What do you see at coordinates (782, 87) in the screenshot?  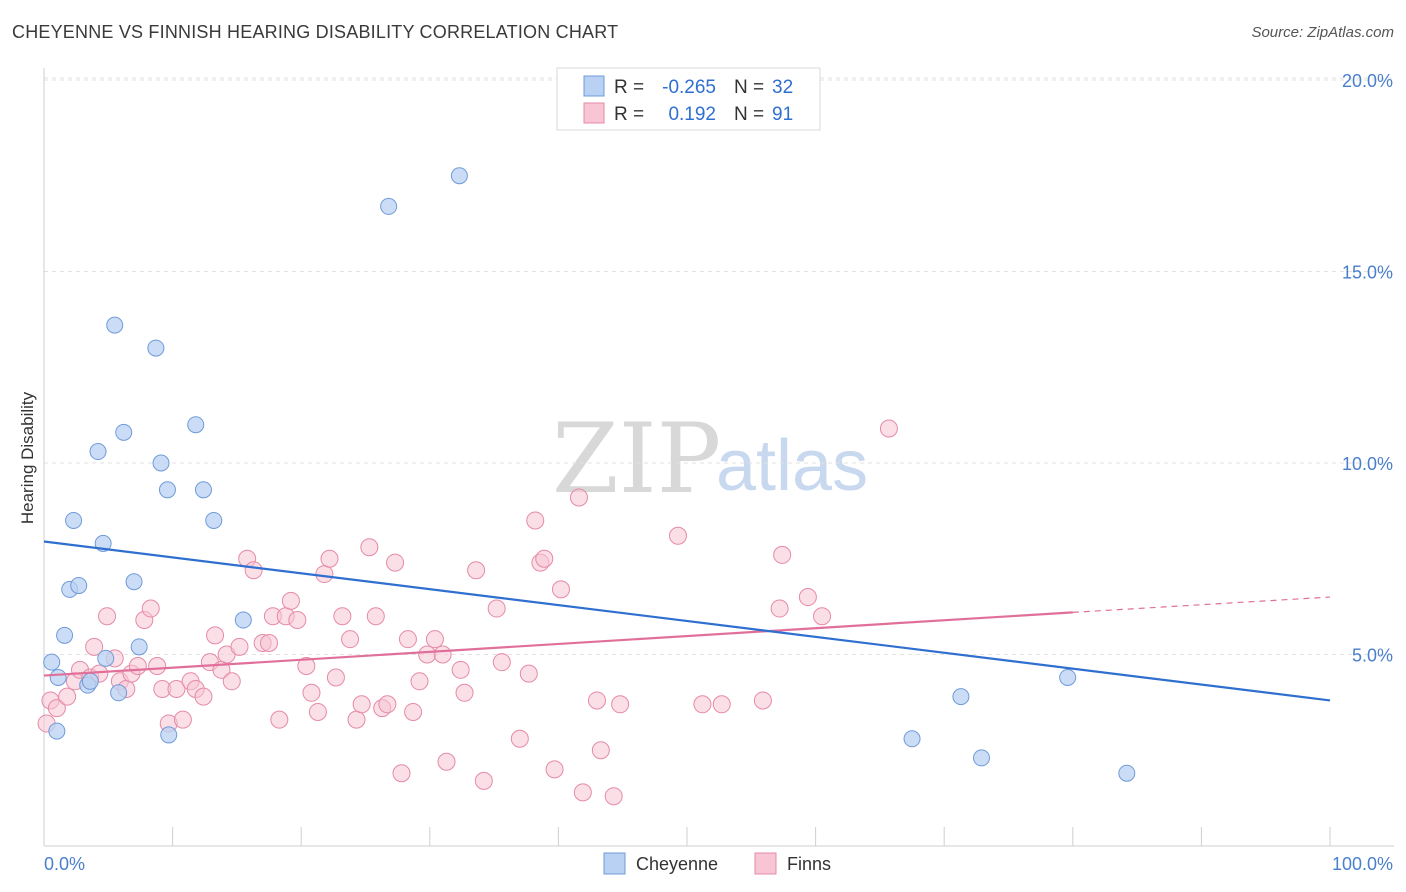 I see `legend-n-value-cheyenne: 32` at bounding box center [782, 87].